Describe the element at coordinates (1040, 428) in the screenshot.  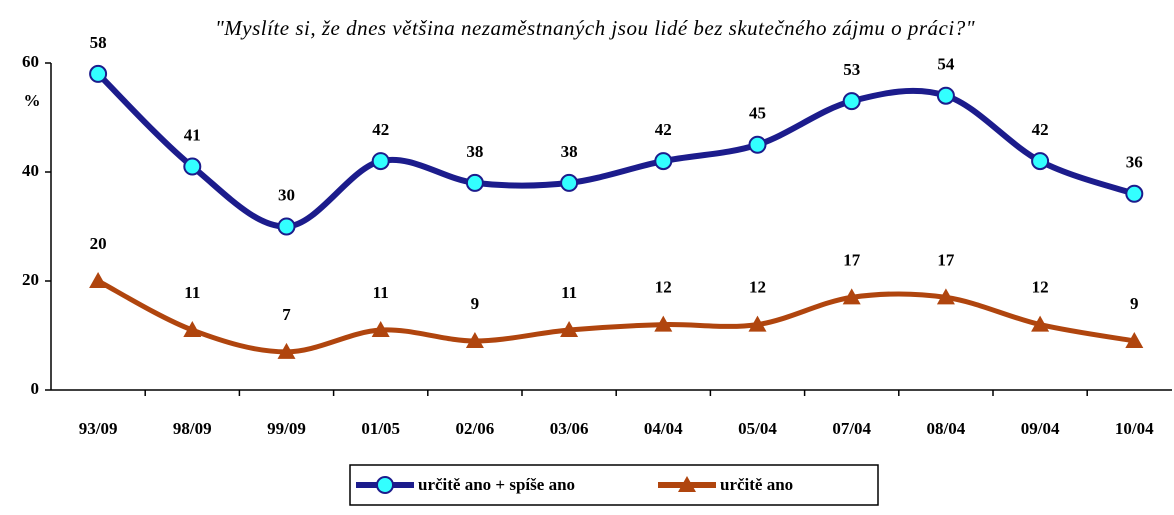
I see `x-tick-label: 09/04` at that location.